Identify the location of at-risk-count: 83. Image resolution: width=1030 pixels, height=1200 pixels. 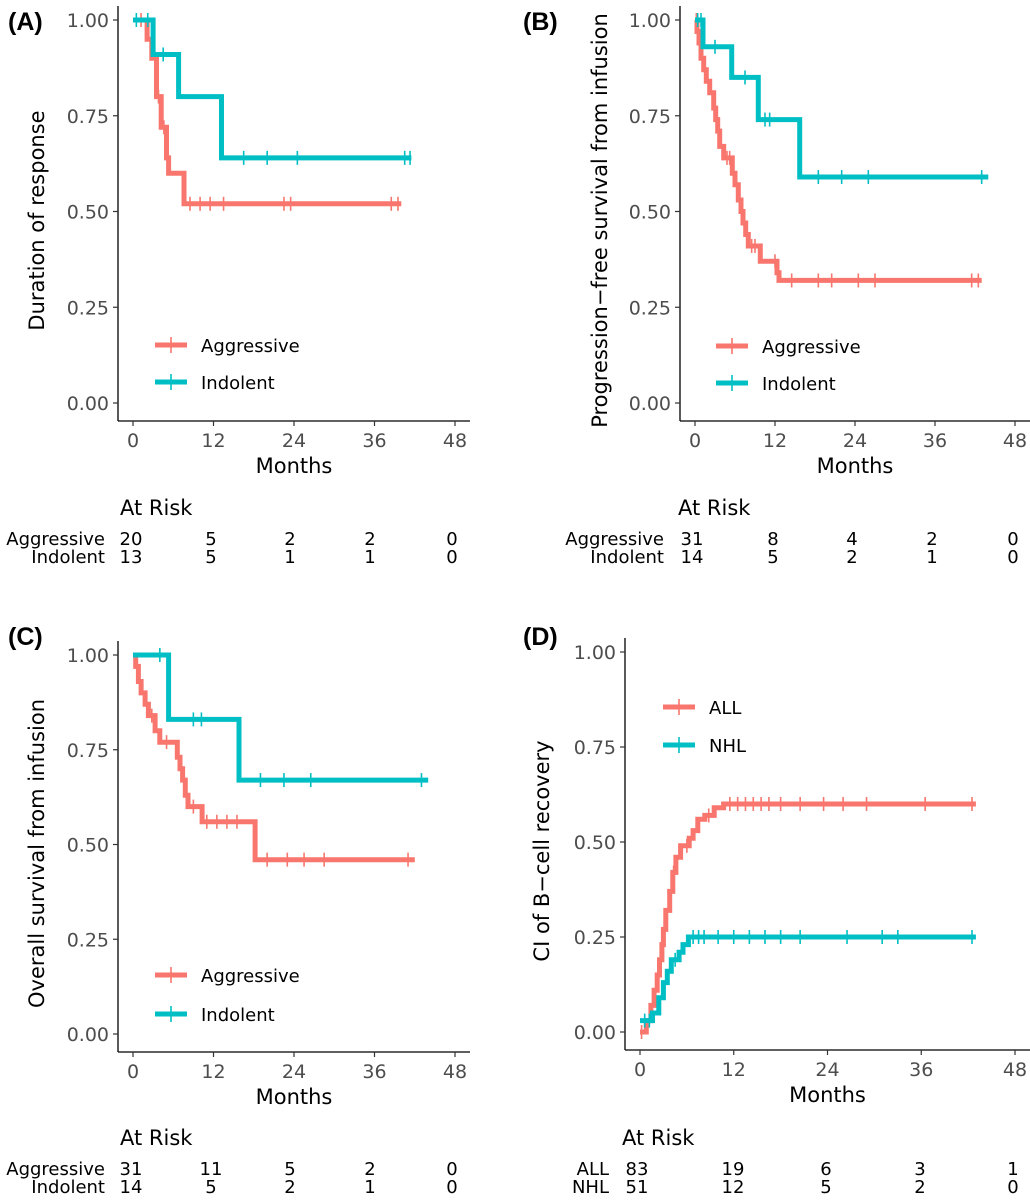
(637, 1169).